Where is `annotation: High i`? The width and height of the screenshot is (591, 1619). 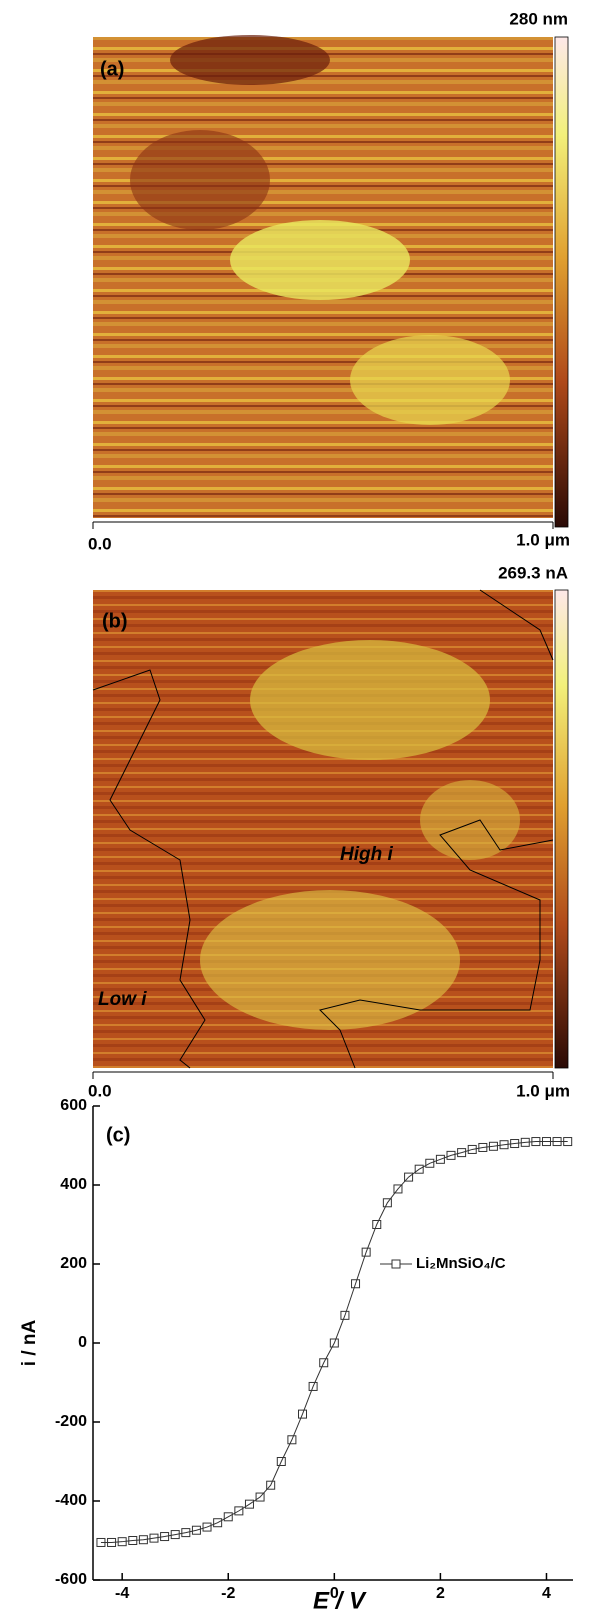
annotation: High i is located at coordinates (366, 854).